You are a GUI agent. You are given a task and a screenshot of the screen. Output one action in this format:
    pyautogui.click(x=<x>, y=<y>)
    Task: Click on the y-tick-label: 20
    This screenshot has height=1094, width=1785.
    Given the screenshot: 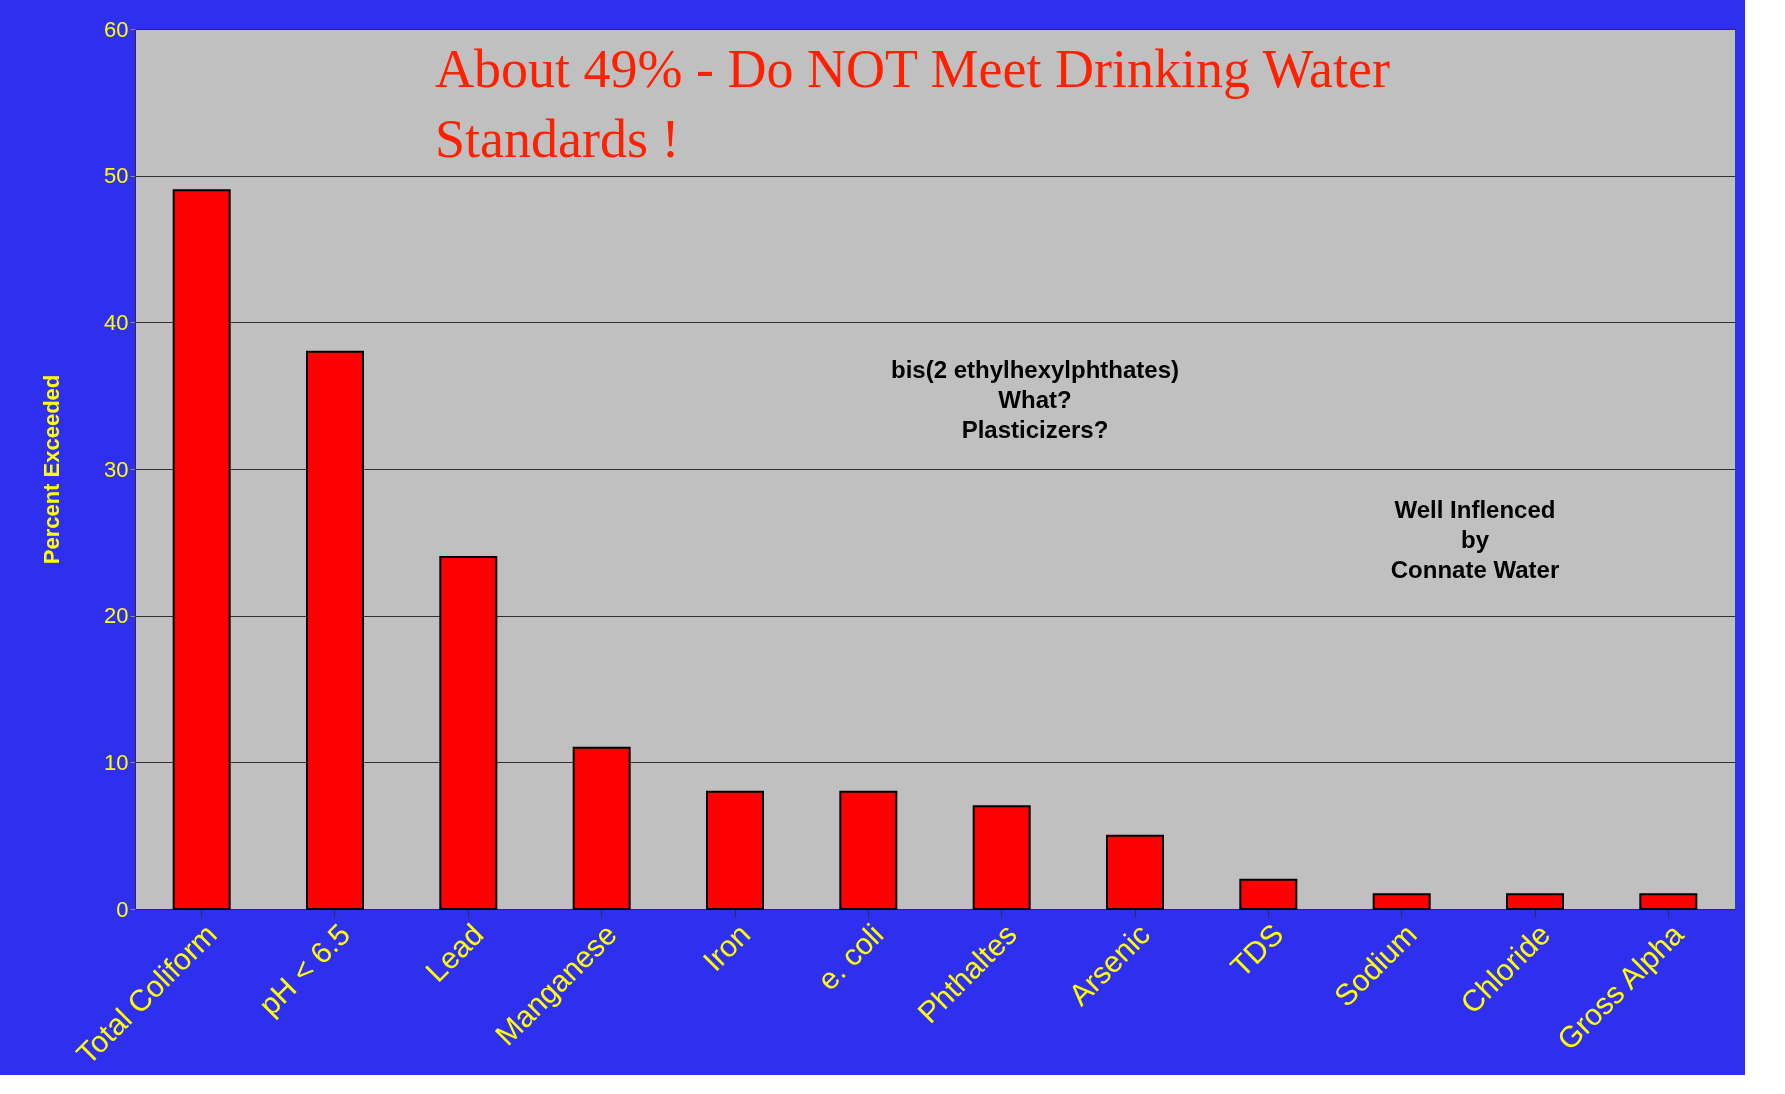 What is the action you would take?
    pyautogui.click(x=116, y=616)
    